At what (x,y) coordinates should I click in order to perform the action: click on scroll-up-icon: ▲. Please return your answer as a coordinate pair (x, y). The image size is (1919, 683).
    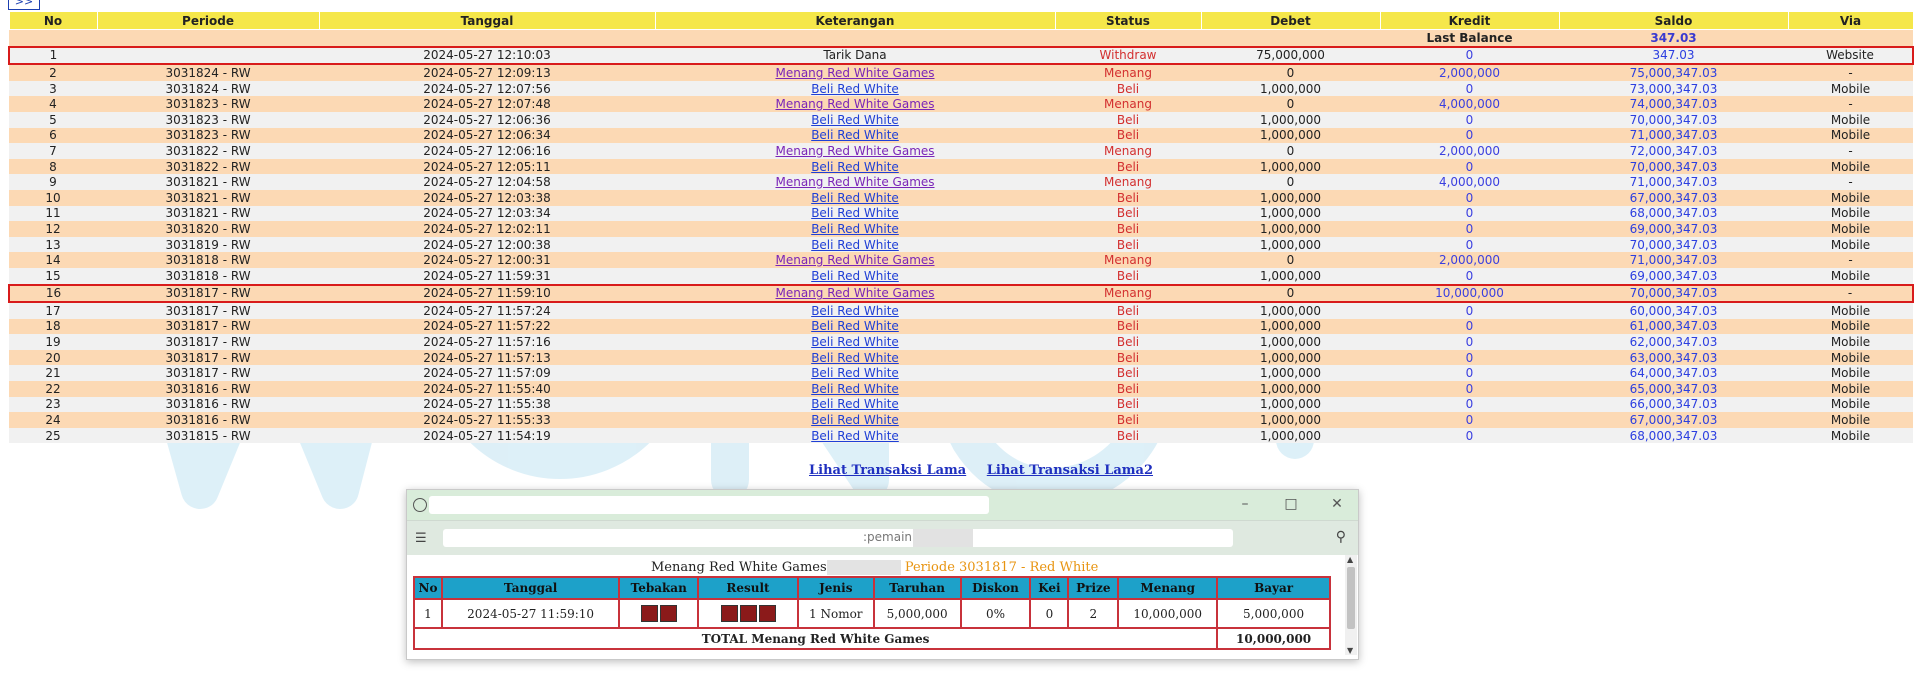
    Looking at the image, I should click on (1350, 559).